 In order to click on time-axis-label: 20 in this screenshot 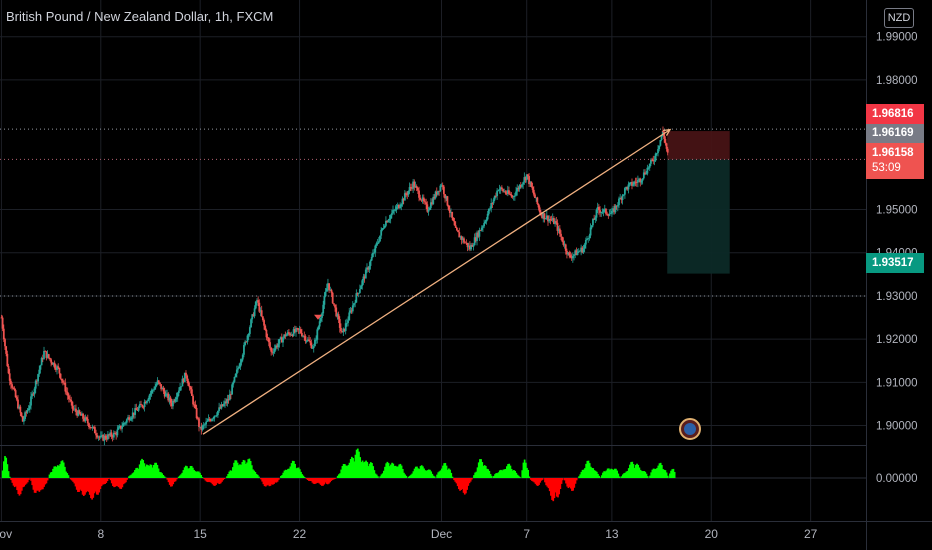, I will do `click(712, 534)`.